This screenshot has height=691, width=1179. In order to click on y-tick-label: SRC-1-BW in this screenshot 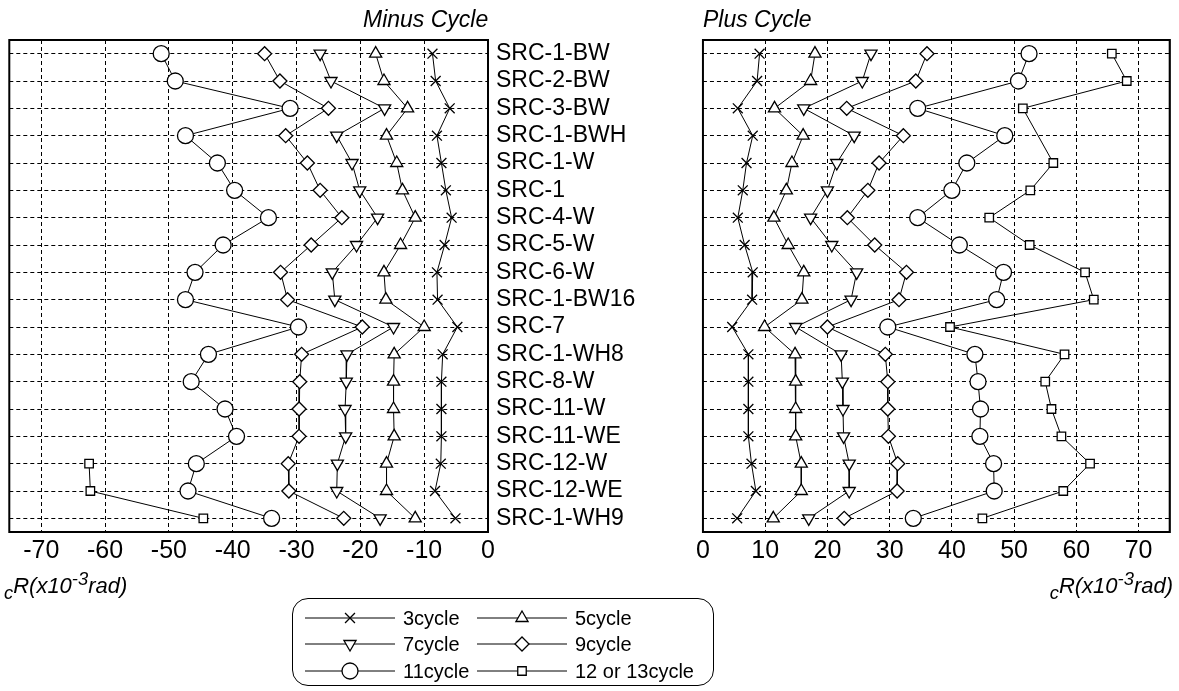, I will do `click(553, 52)`.